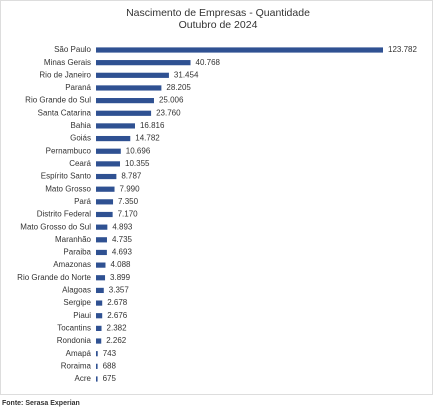 This screenshot has height=409, width=435. I want to click on value-label: 10.696, so click(138, 150).